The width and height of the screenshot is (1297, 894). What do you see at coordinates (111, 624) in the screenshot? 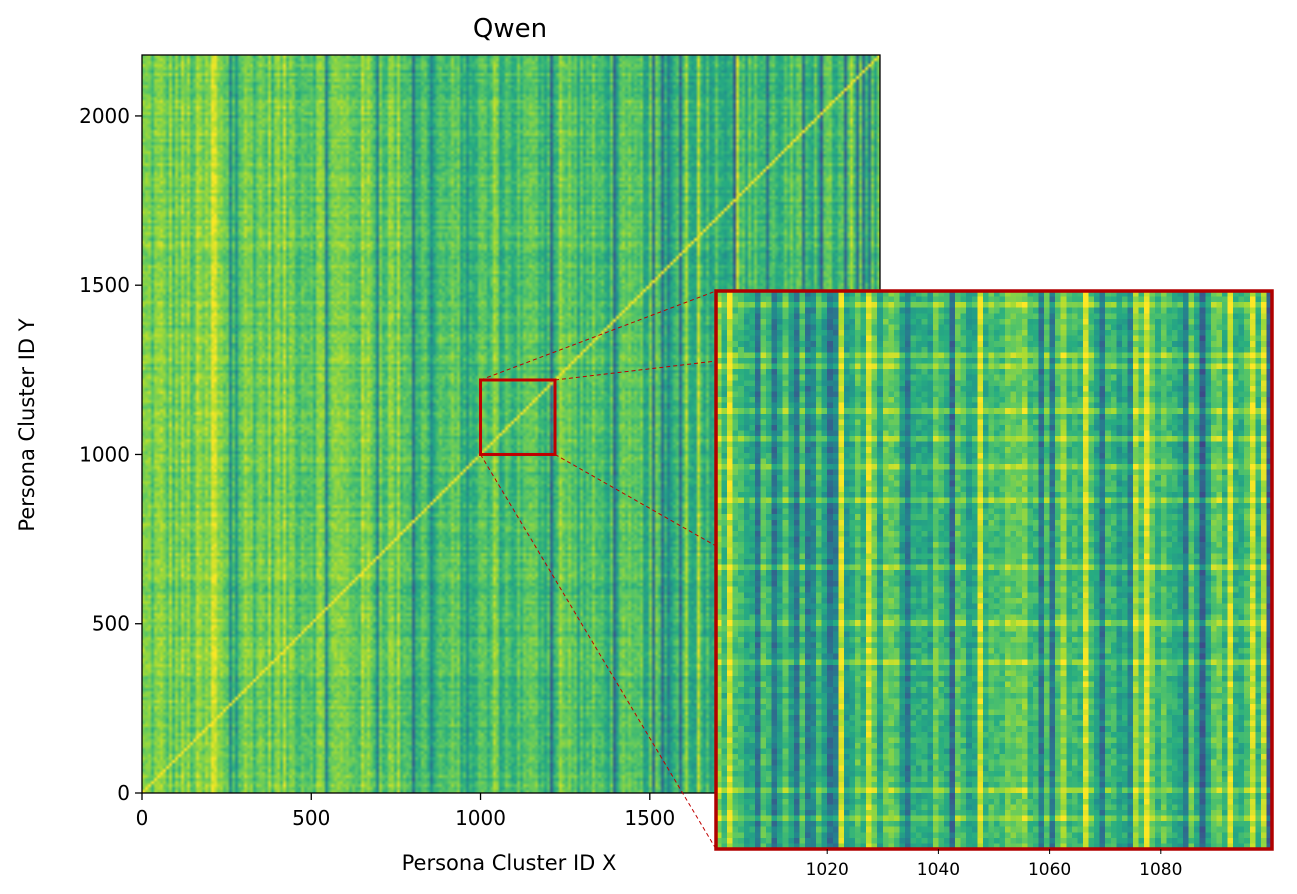
I see `y-tick-label: 500` at bounding box center [111, 624].